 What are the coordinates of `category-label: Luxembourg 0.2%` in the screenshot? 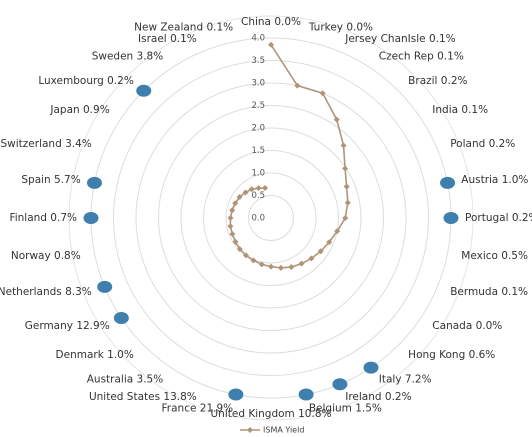 It's located at (85, 81).